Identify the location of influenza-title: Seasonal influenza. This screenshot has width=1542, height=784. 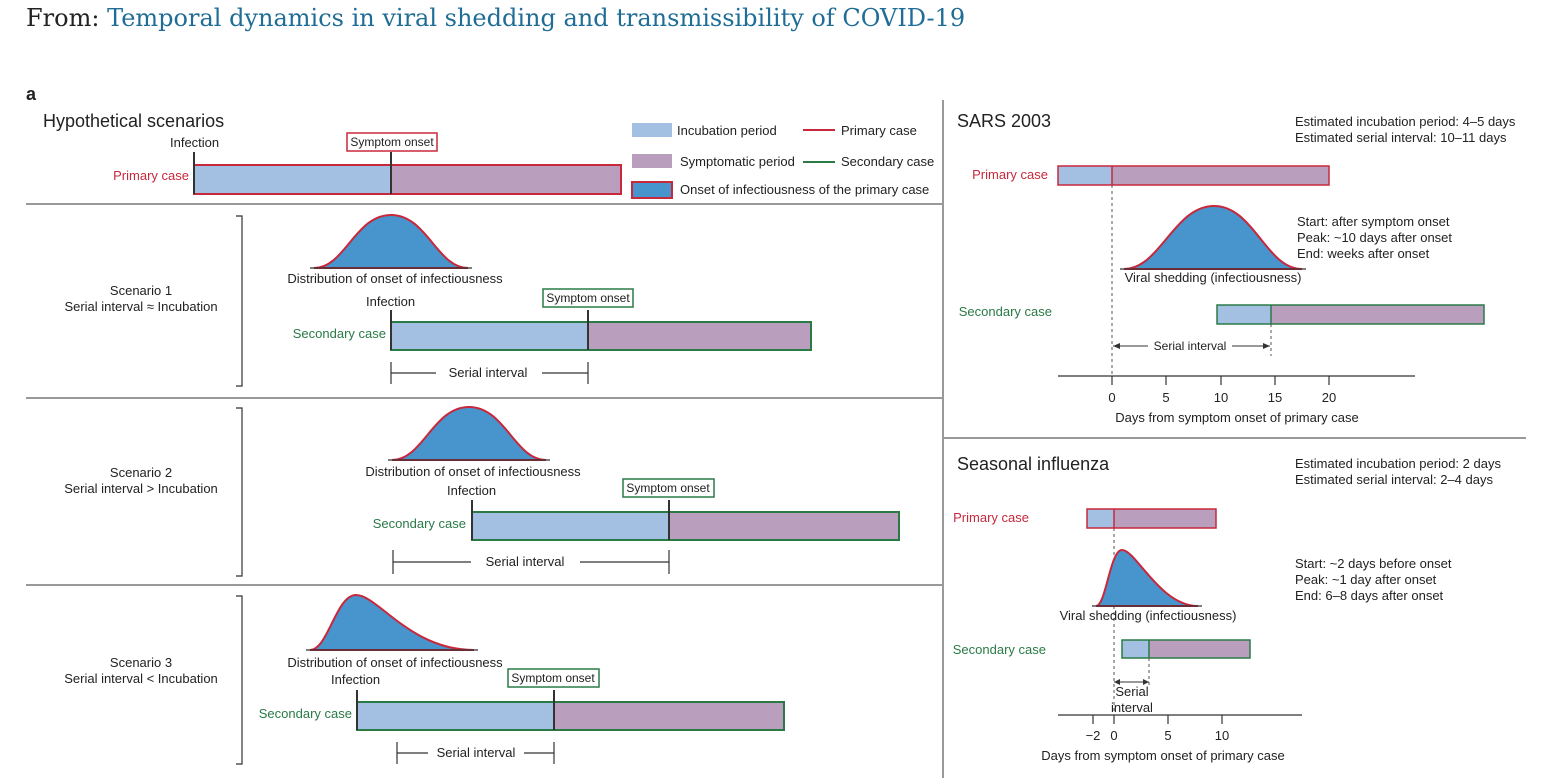
(1033, 464).